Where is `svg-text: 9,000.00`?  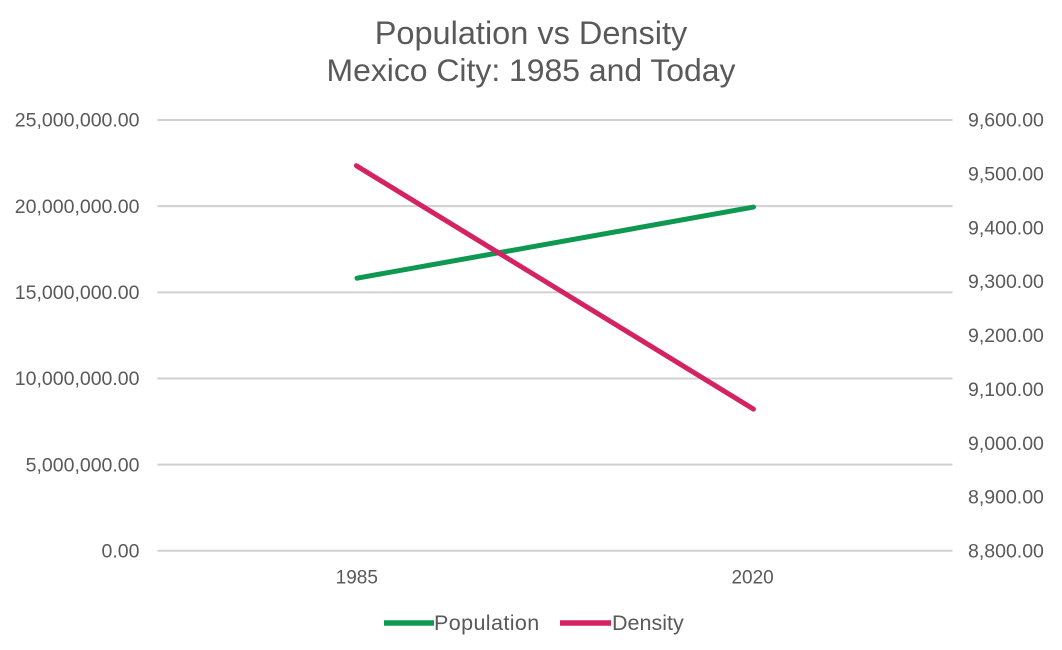 svg-text: 9,000.00 is located at coordinates (1006, 444).